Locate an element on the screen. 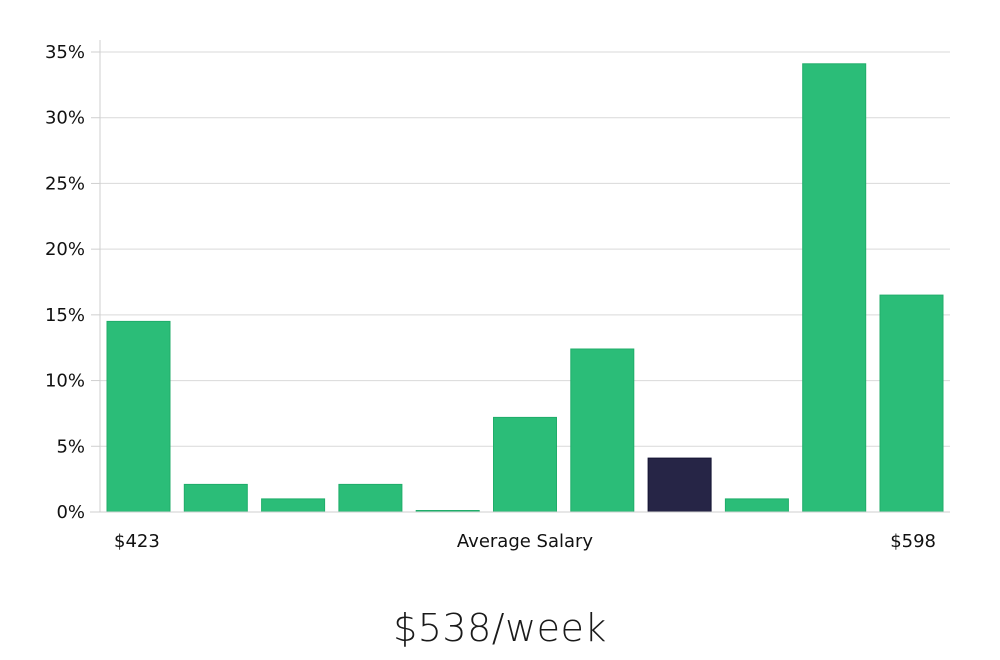  x-axis-start-label: $423 is located at coordinates (137, 541).